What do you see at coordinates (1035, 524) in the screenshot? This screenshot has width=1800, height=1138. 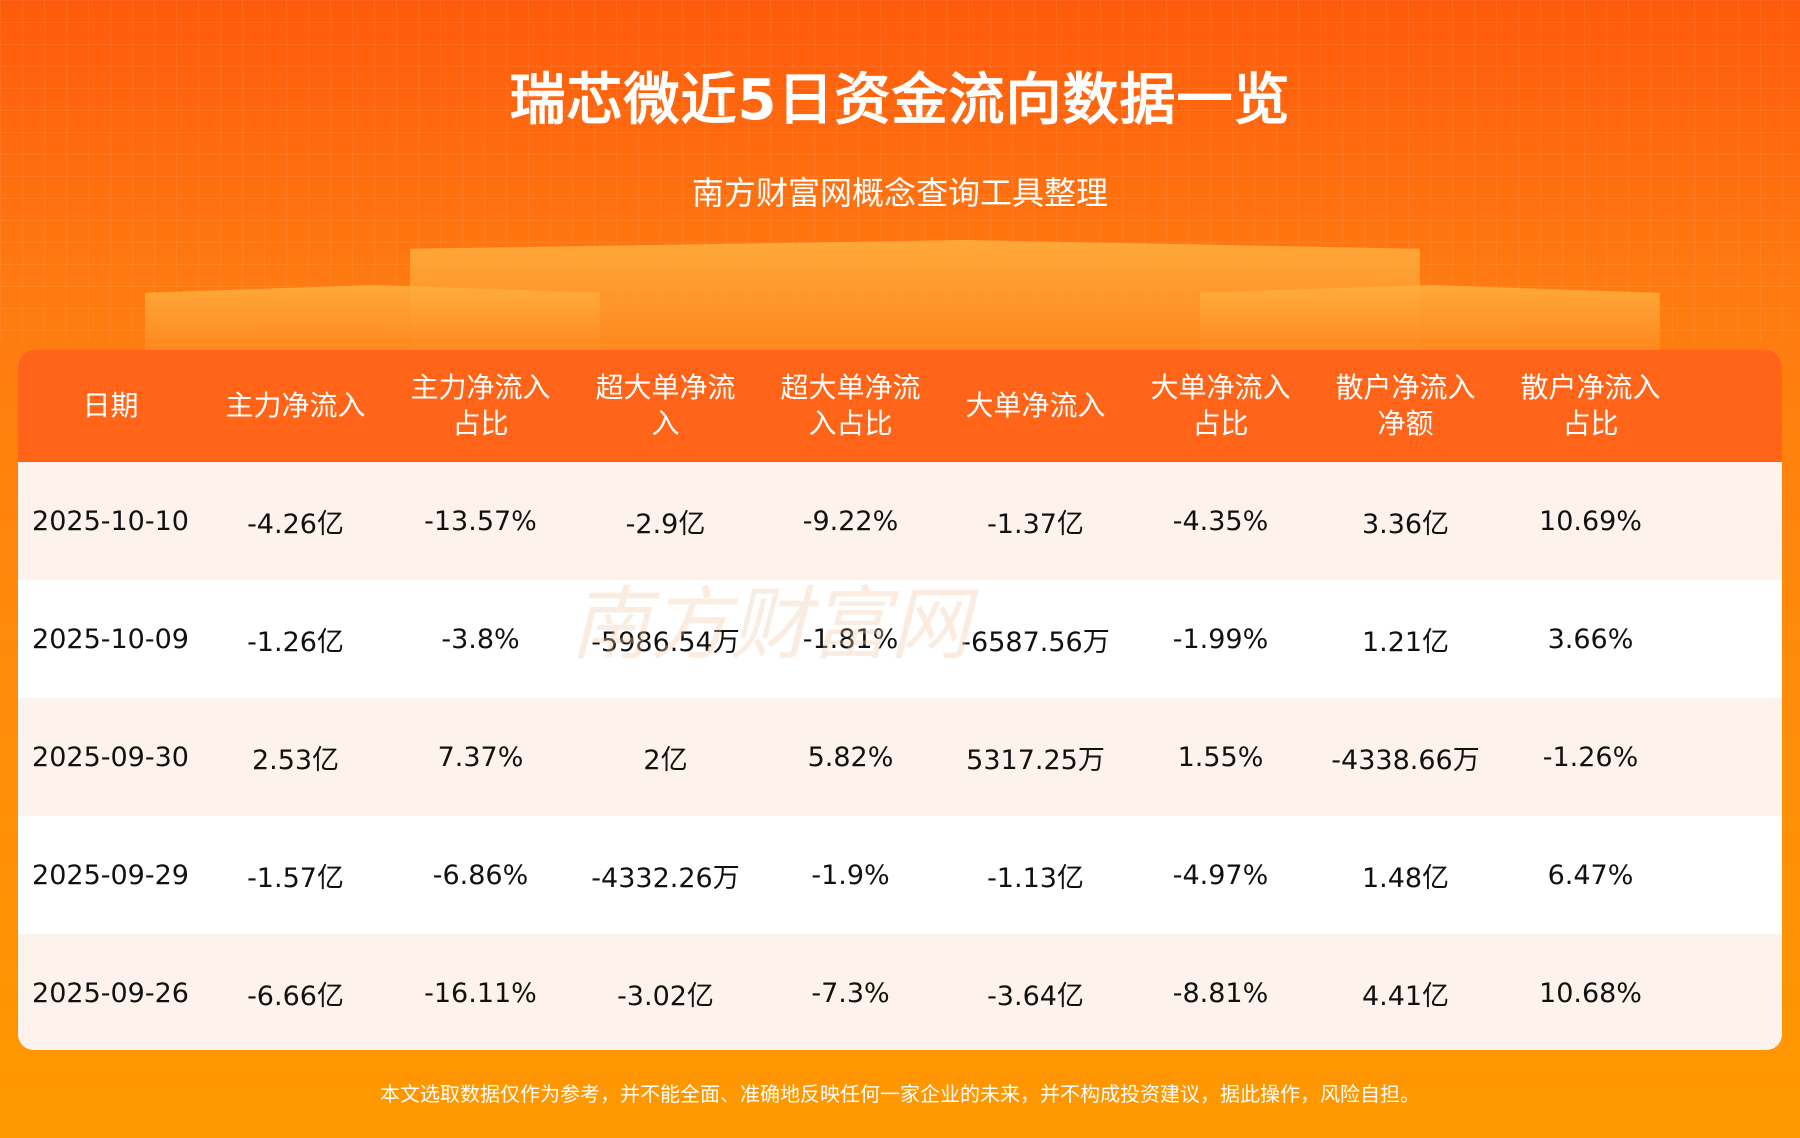 I see `table-cell: -1.37亿` at bounding box center [1035, 524].